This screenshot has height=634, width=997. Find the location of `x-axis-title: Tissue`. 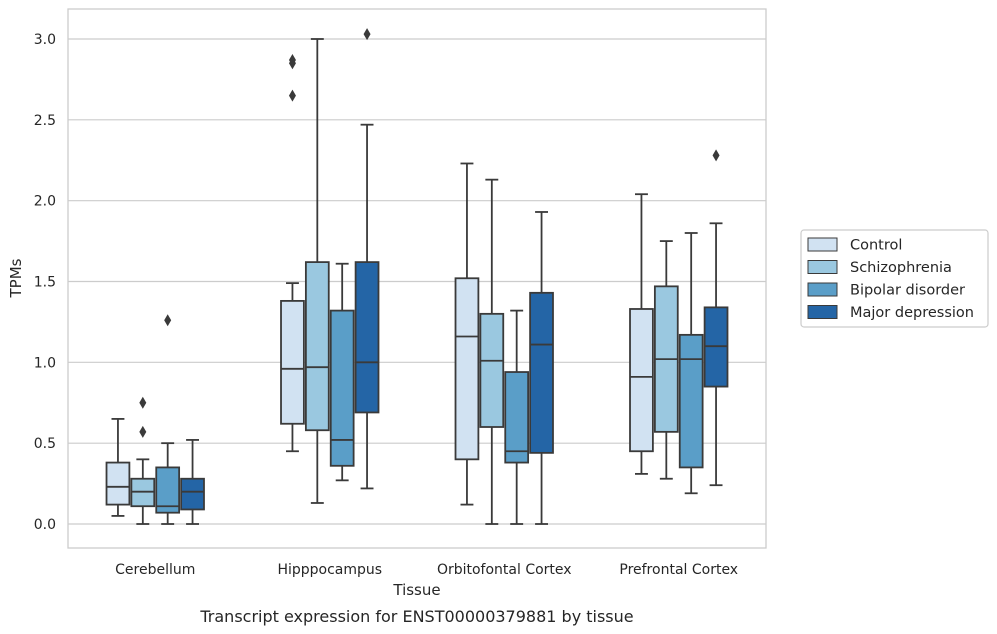

x-axis-title: Tissue is located at coordinates (416, 590).